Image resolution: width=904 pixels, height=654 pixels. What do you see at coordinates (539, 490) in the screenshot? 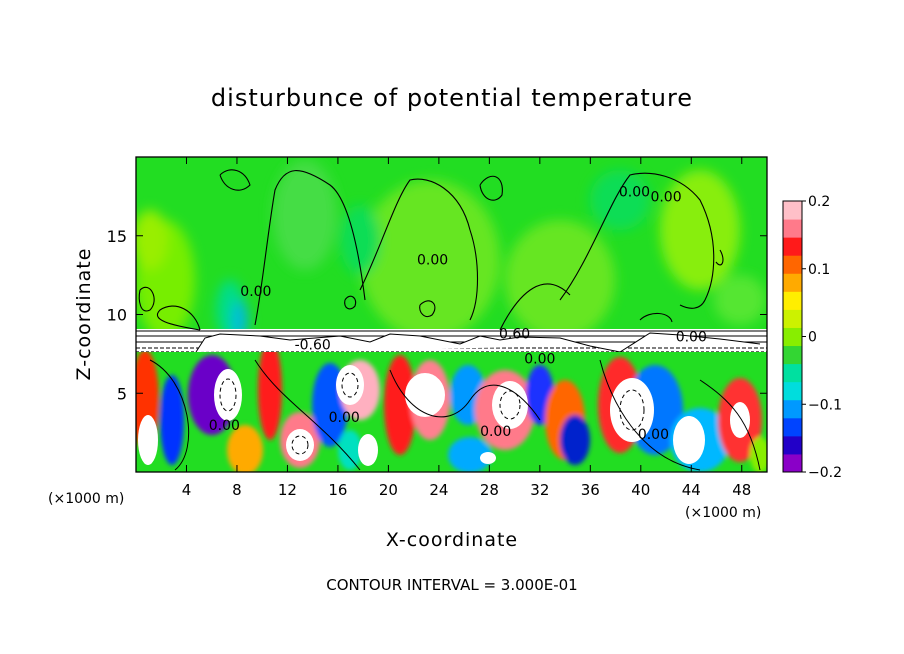
I see `x-tick-label: 32` at bounding box center [539, 490].